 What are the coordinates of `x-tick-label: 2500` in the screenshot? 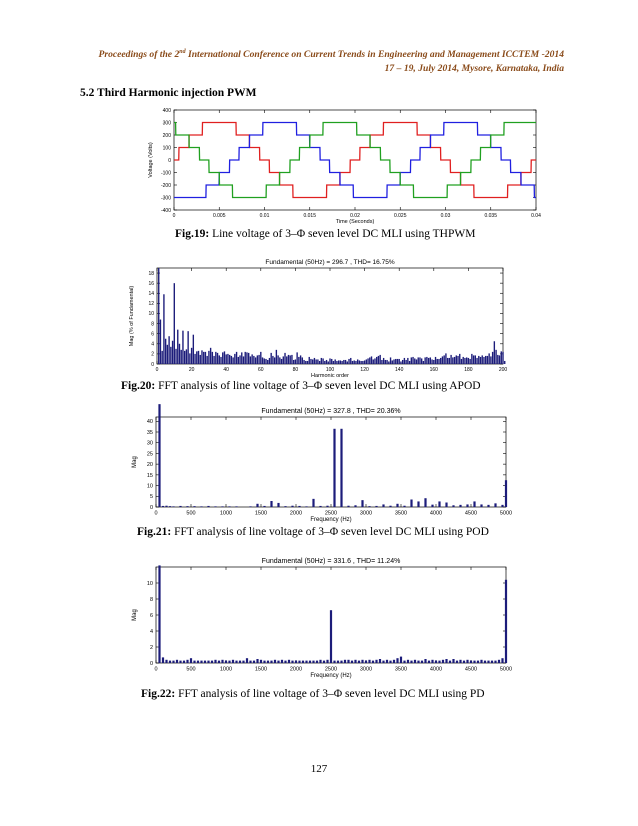 It's located at (331, 514).